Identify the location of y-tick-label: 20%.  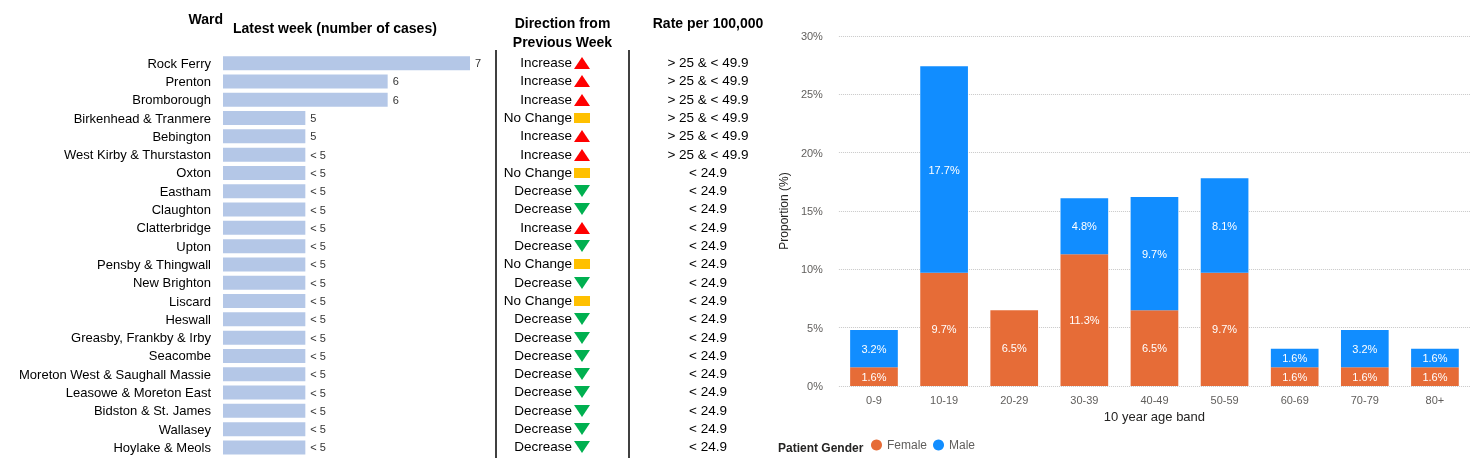
(812, 152).